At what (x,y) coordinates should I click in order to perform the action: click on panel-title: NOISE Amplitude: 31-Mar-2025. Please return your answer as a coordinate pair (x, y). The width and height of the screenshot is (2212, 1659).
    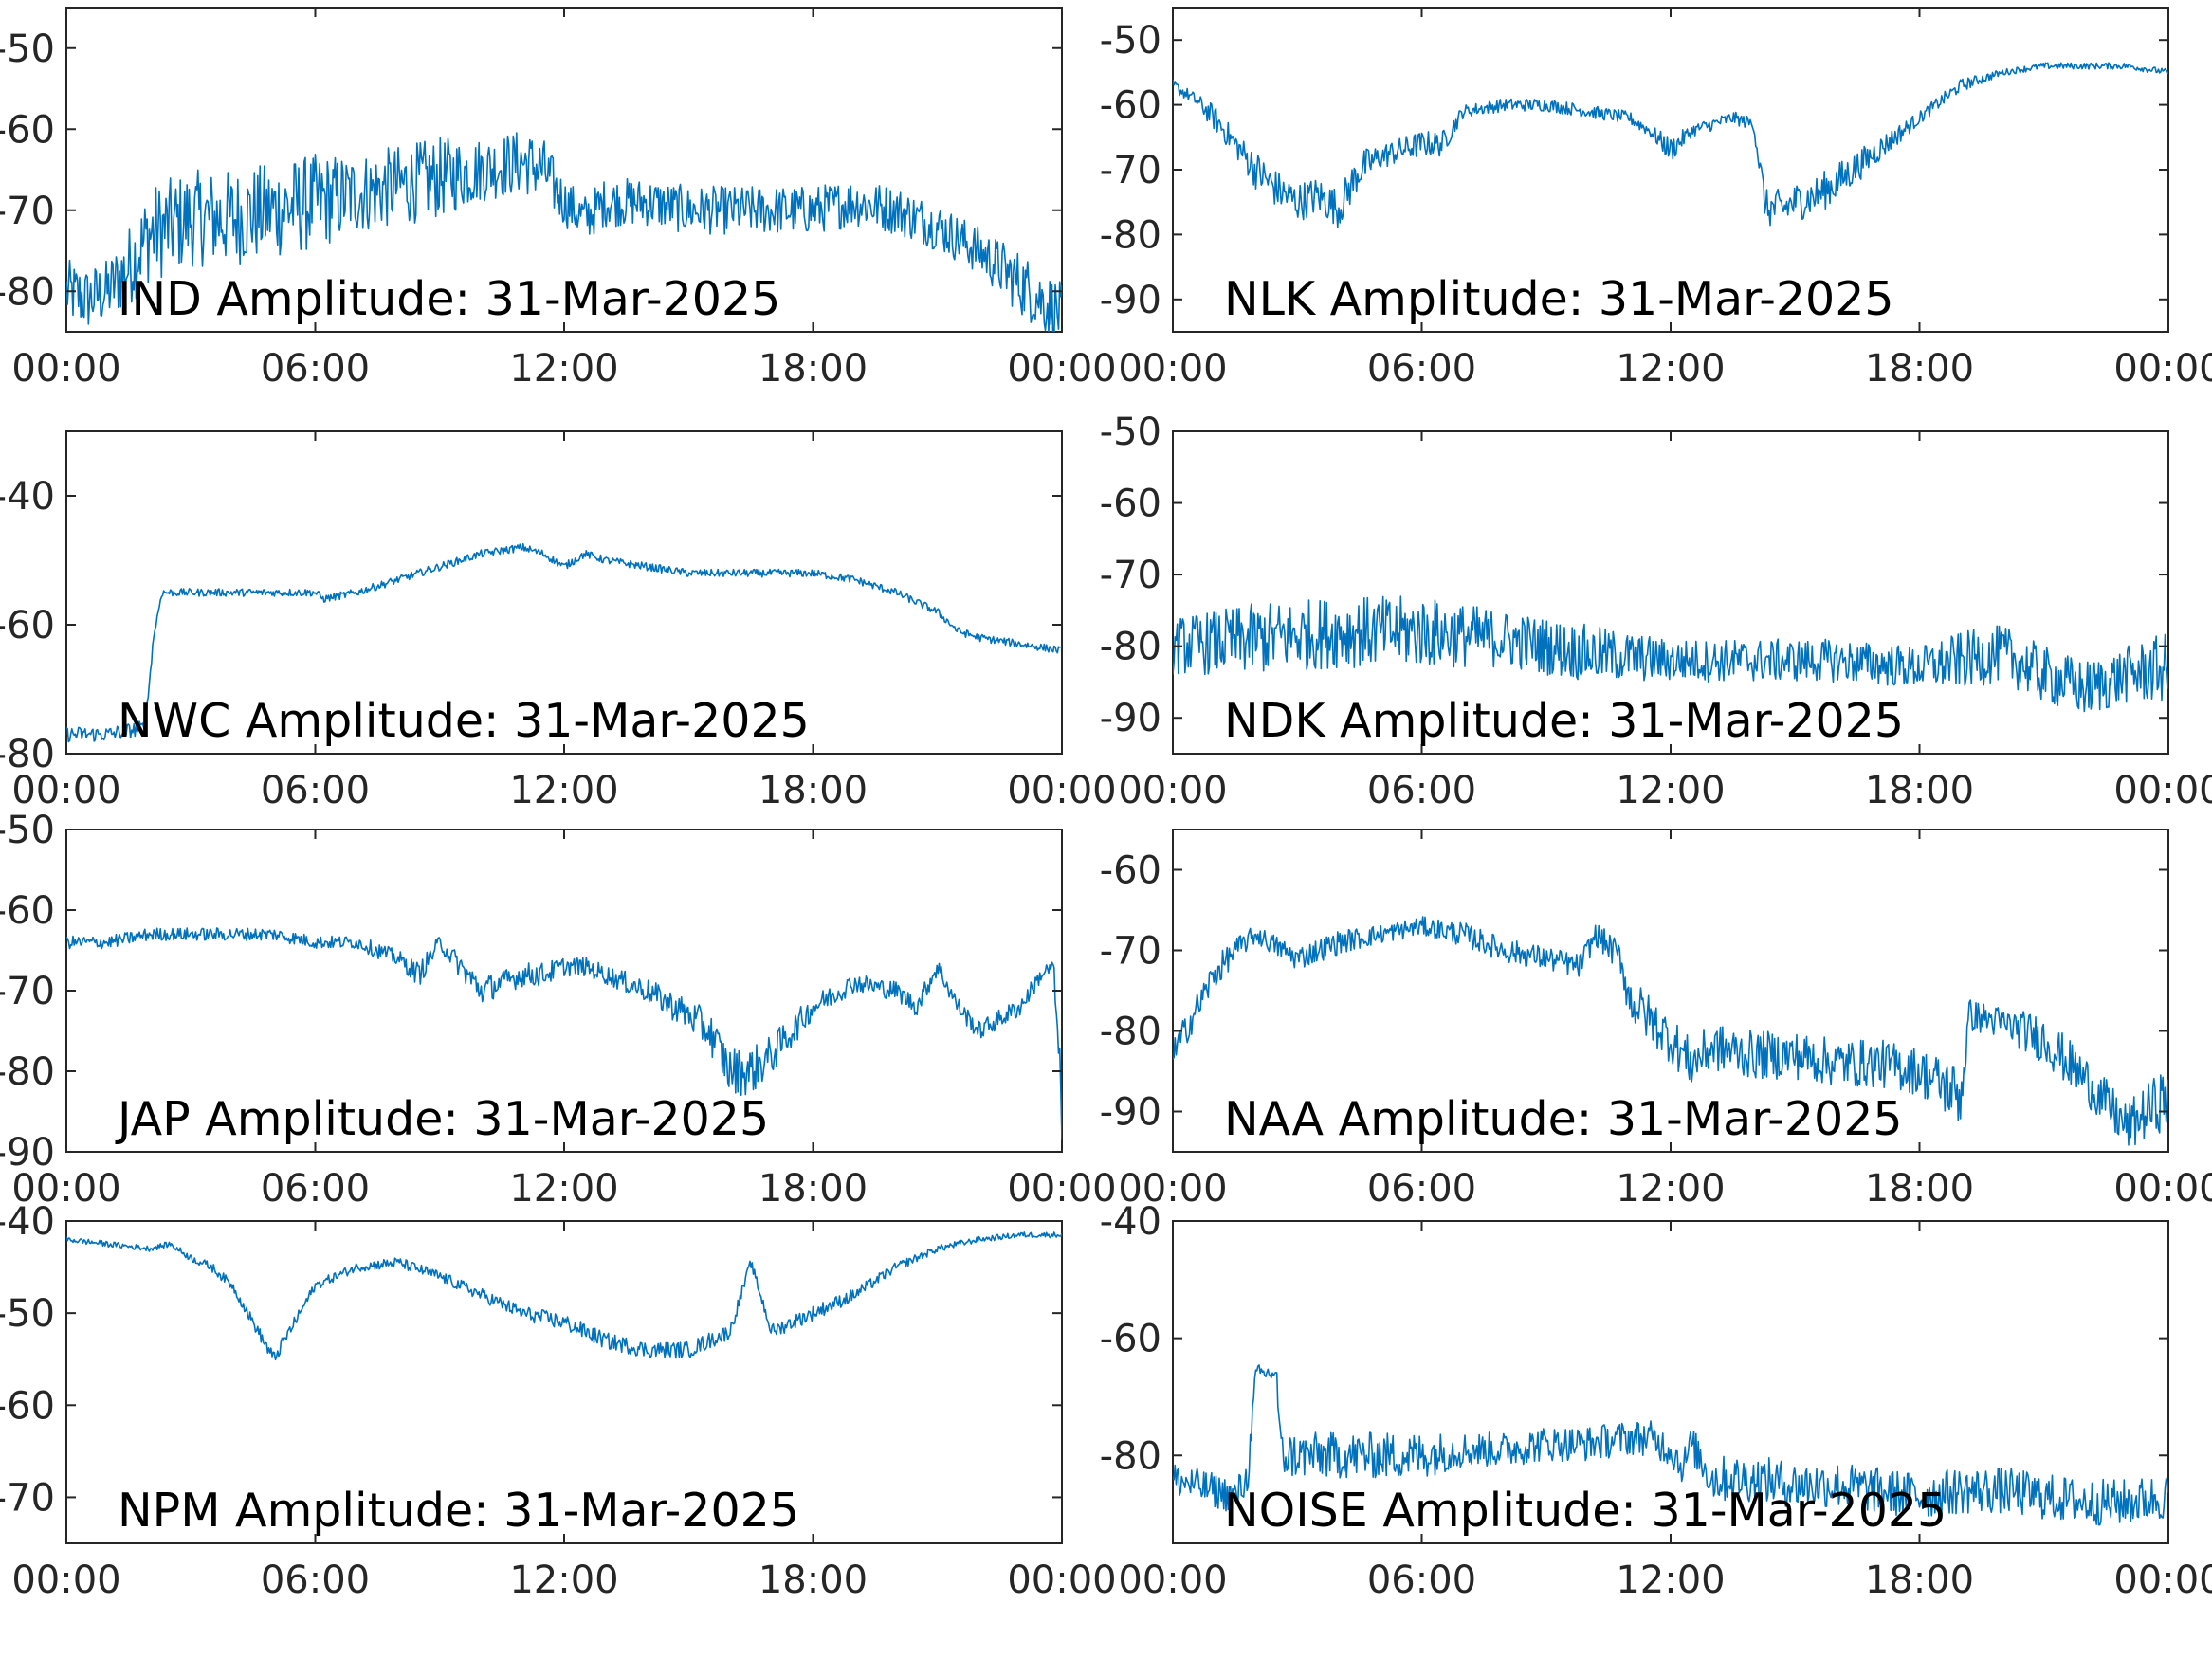
    Looking at the image, I should click on (1585, 1511).